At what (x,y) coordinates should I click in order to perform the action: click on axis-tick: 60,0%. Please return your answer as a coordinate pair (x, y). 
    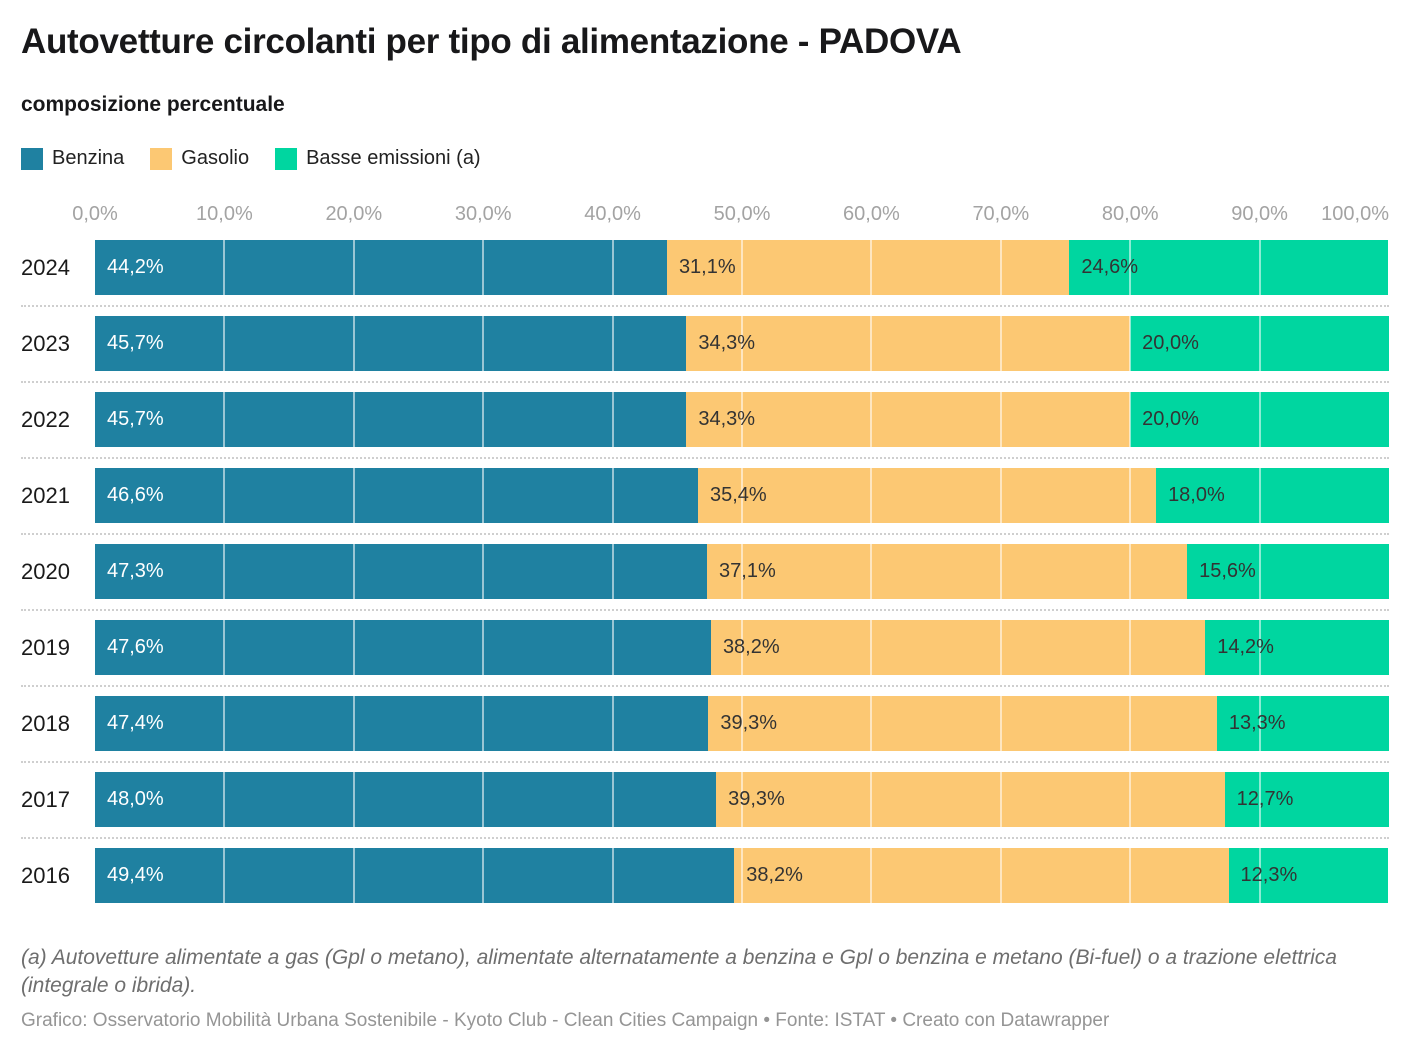
    Looking at the image, I should click on (871, 214).